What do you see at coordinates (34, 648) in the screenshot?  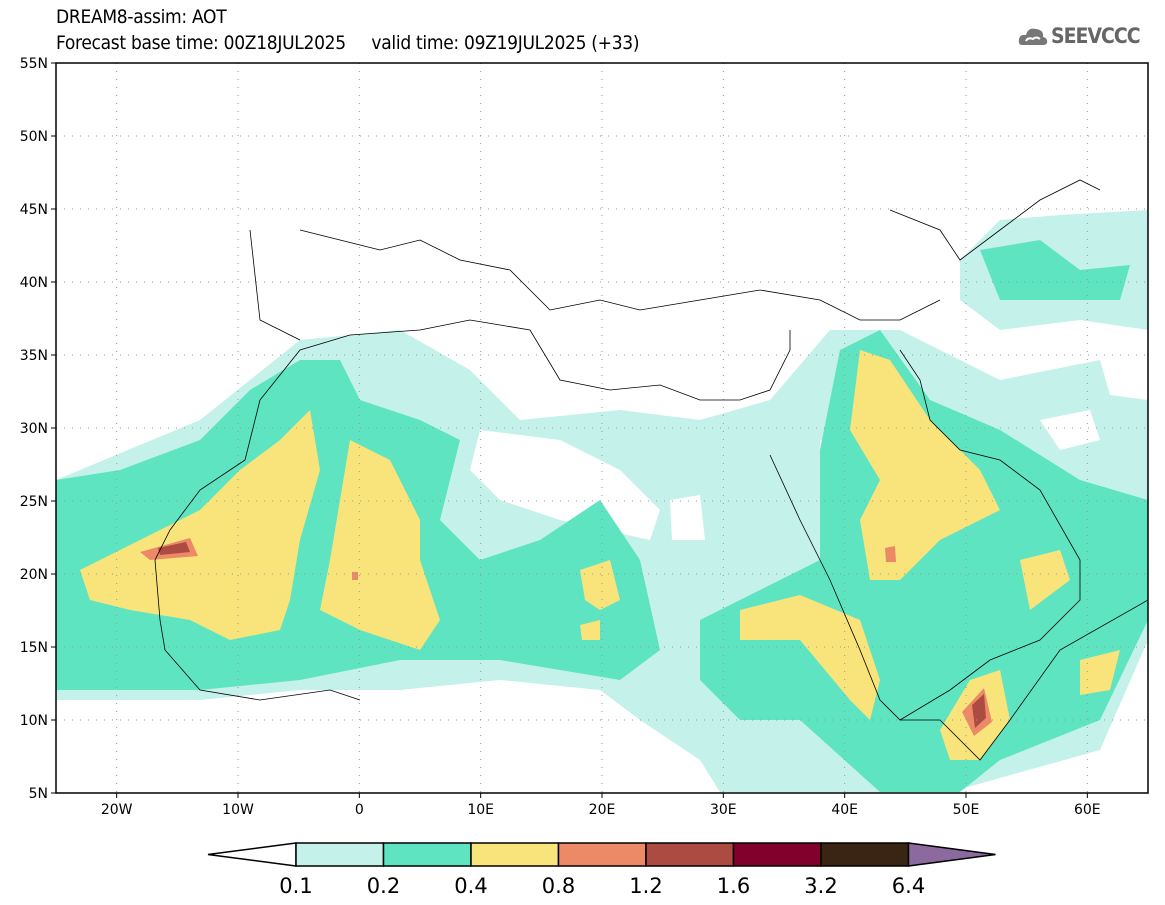 I see `lat-label: 15N` at bounding box center [34, 648].